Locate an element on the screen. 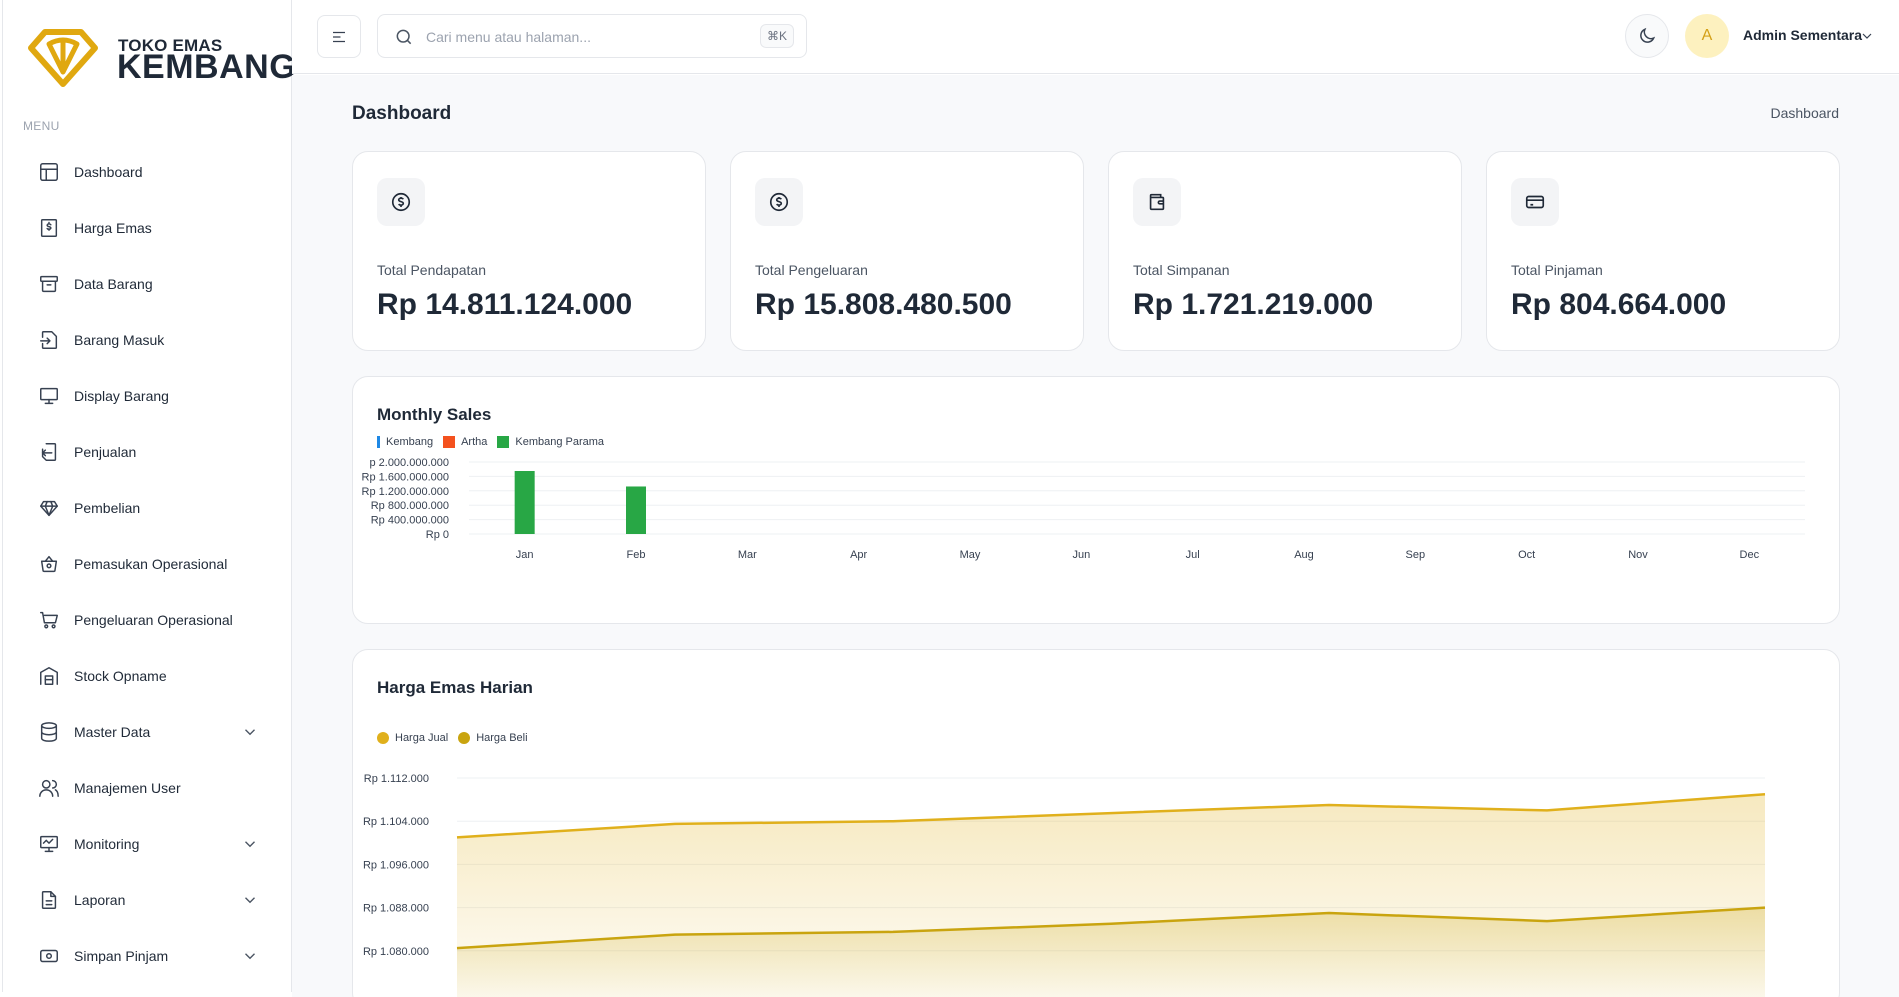 This screenshot has width=1899, height=997. y-tick-label: Rp 1.200.000.000 is located at coordinates (405, 492).